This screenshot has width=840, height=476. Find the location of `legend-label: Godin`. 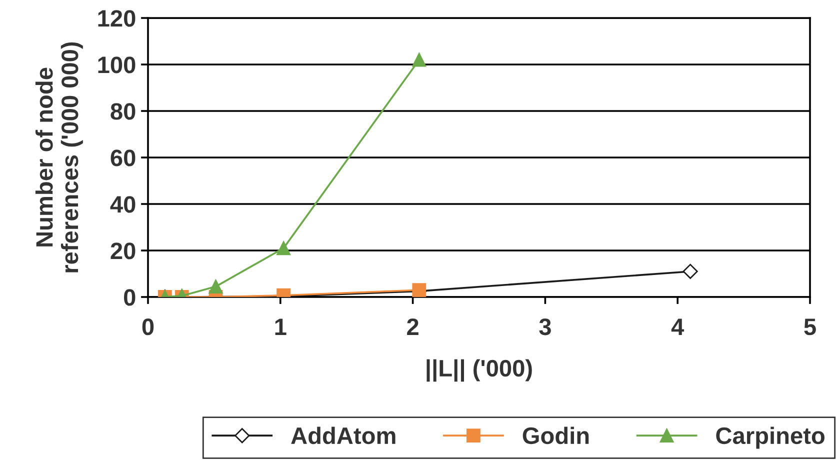

legend-label: Godin is located at coordinates (555, 435).